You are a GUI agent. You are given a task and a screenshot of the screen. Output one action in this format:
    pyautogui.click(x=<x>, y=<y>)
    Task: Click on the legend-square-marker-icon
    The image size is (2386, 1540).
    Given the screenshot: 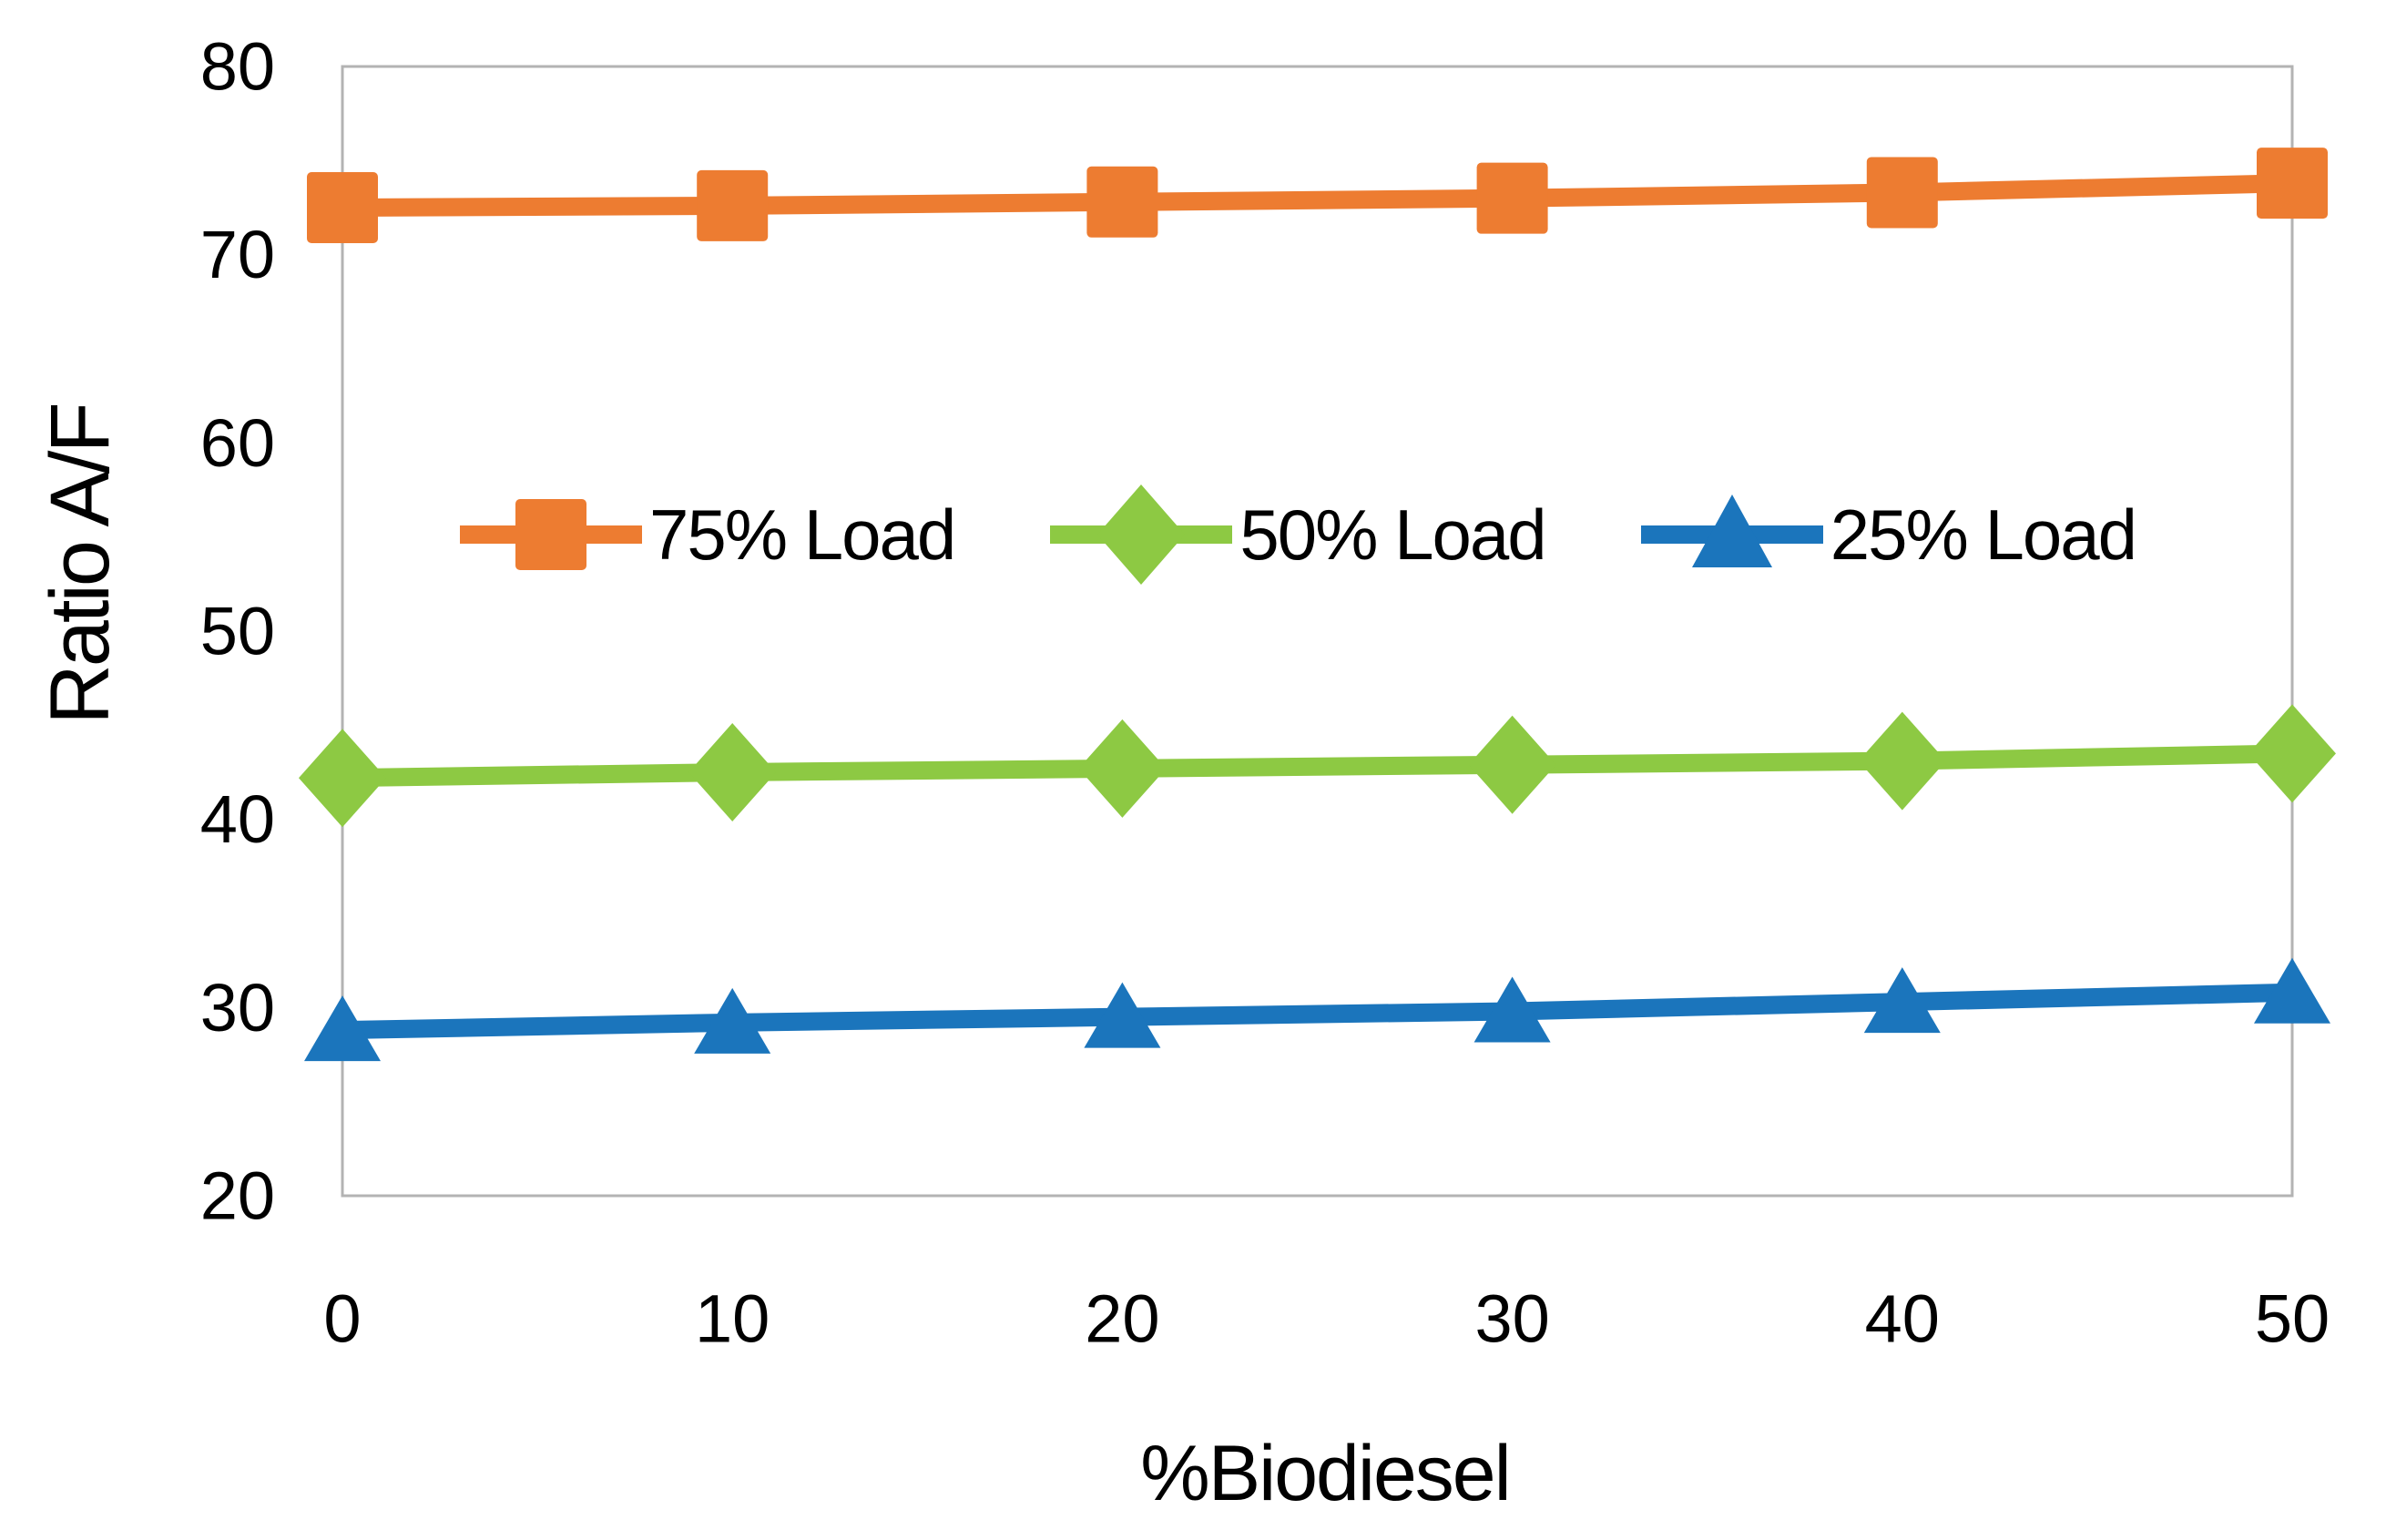 What is the action you would take?
    pyautogui.click(x=550, y=534)
    